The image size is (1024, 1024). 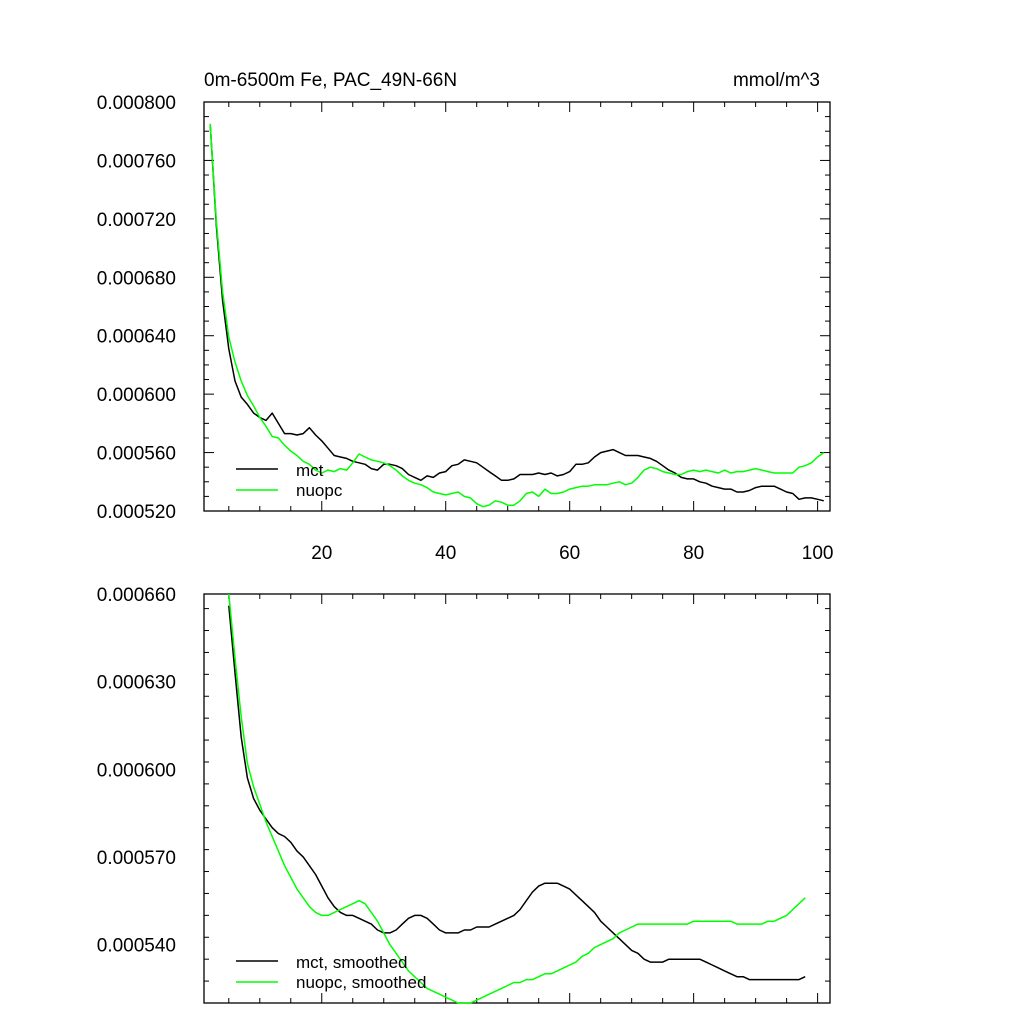 I want to click on y-tick-label: 0.000680, so click(x=136, y=278).